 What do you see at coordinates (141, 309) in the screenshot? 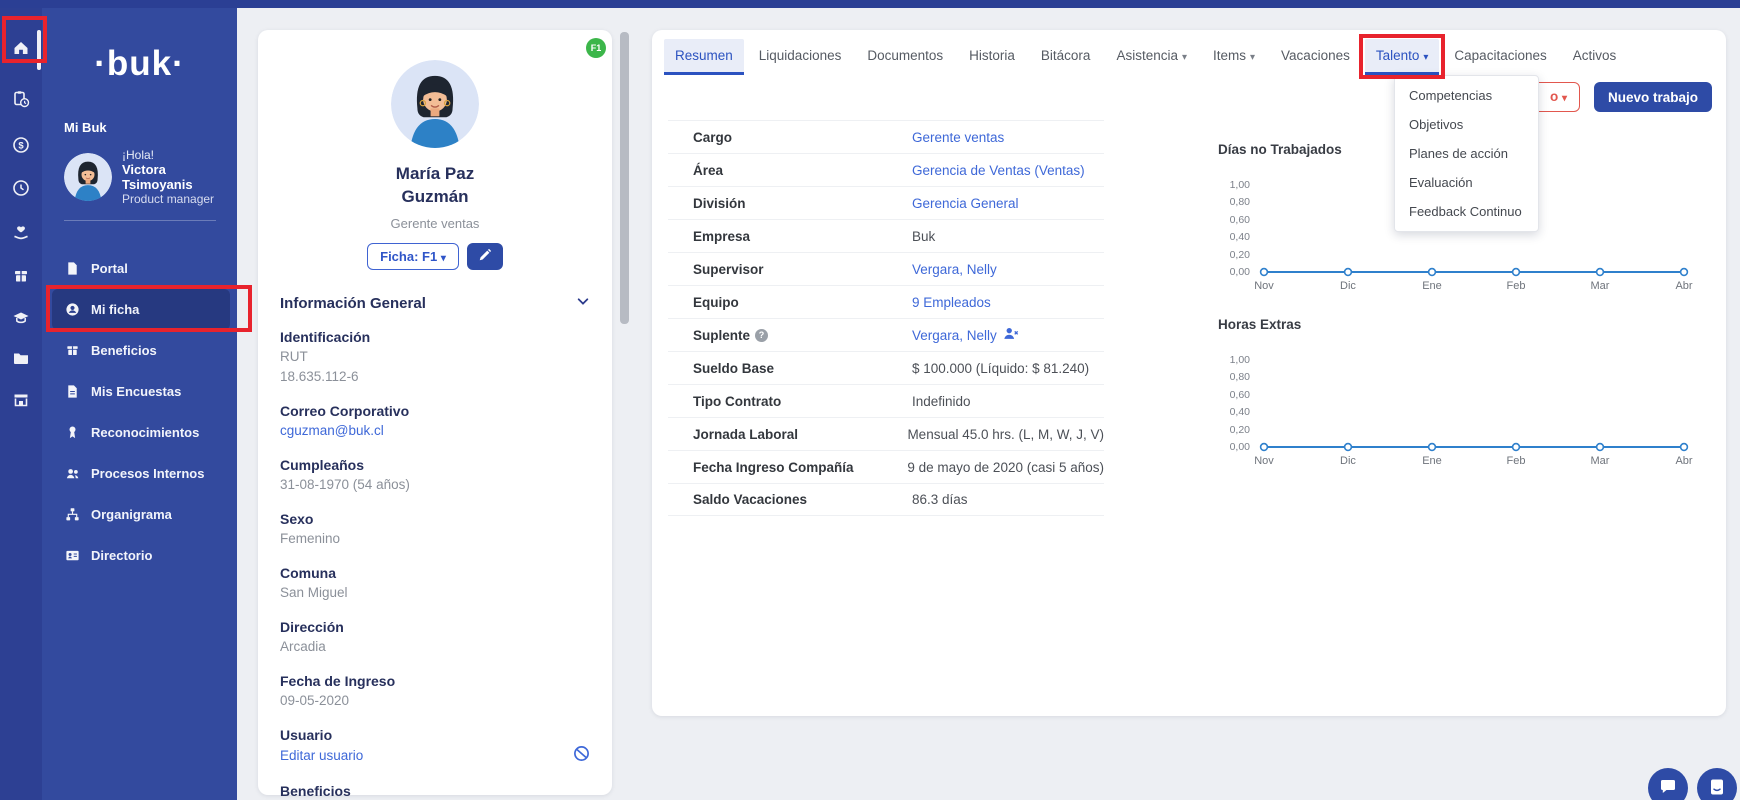
I see `sidebar-item-mi-ficha: Mi ficha` at bounding box center [141, 309].